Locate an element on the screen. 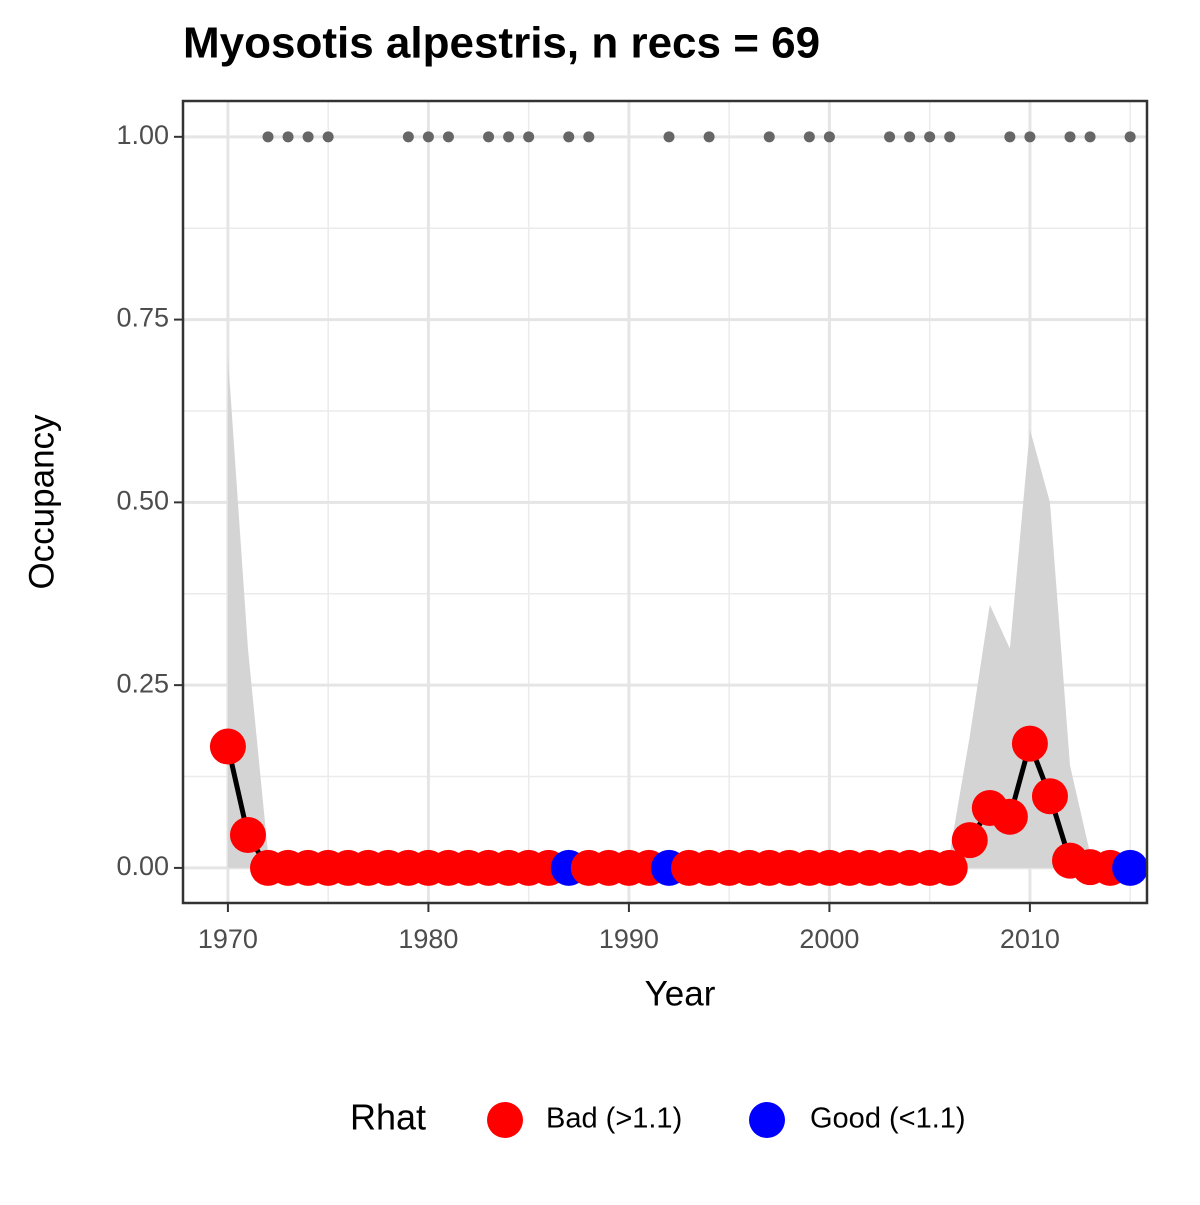 Image resolution: width=1200 pixels, height=1205 pixels. y-tick-label: 0.75 is located at coordinates (142, 318).